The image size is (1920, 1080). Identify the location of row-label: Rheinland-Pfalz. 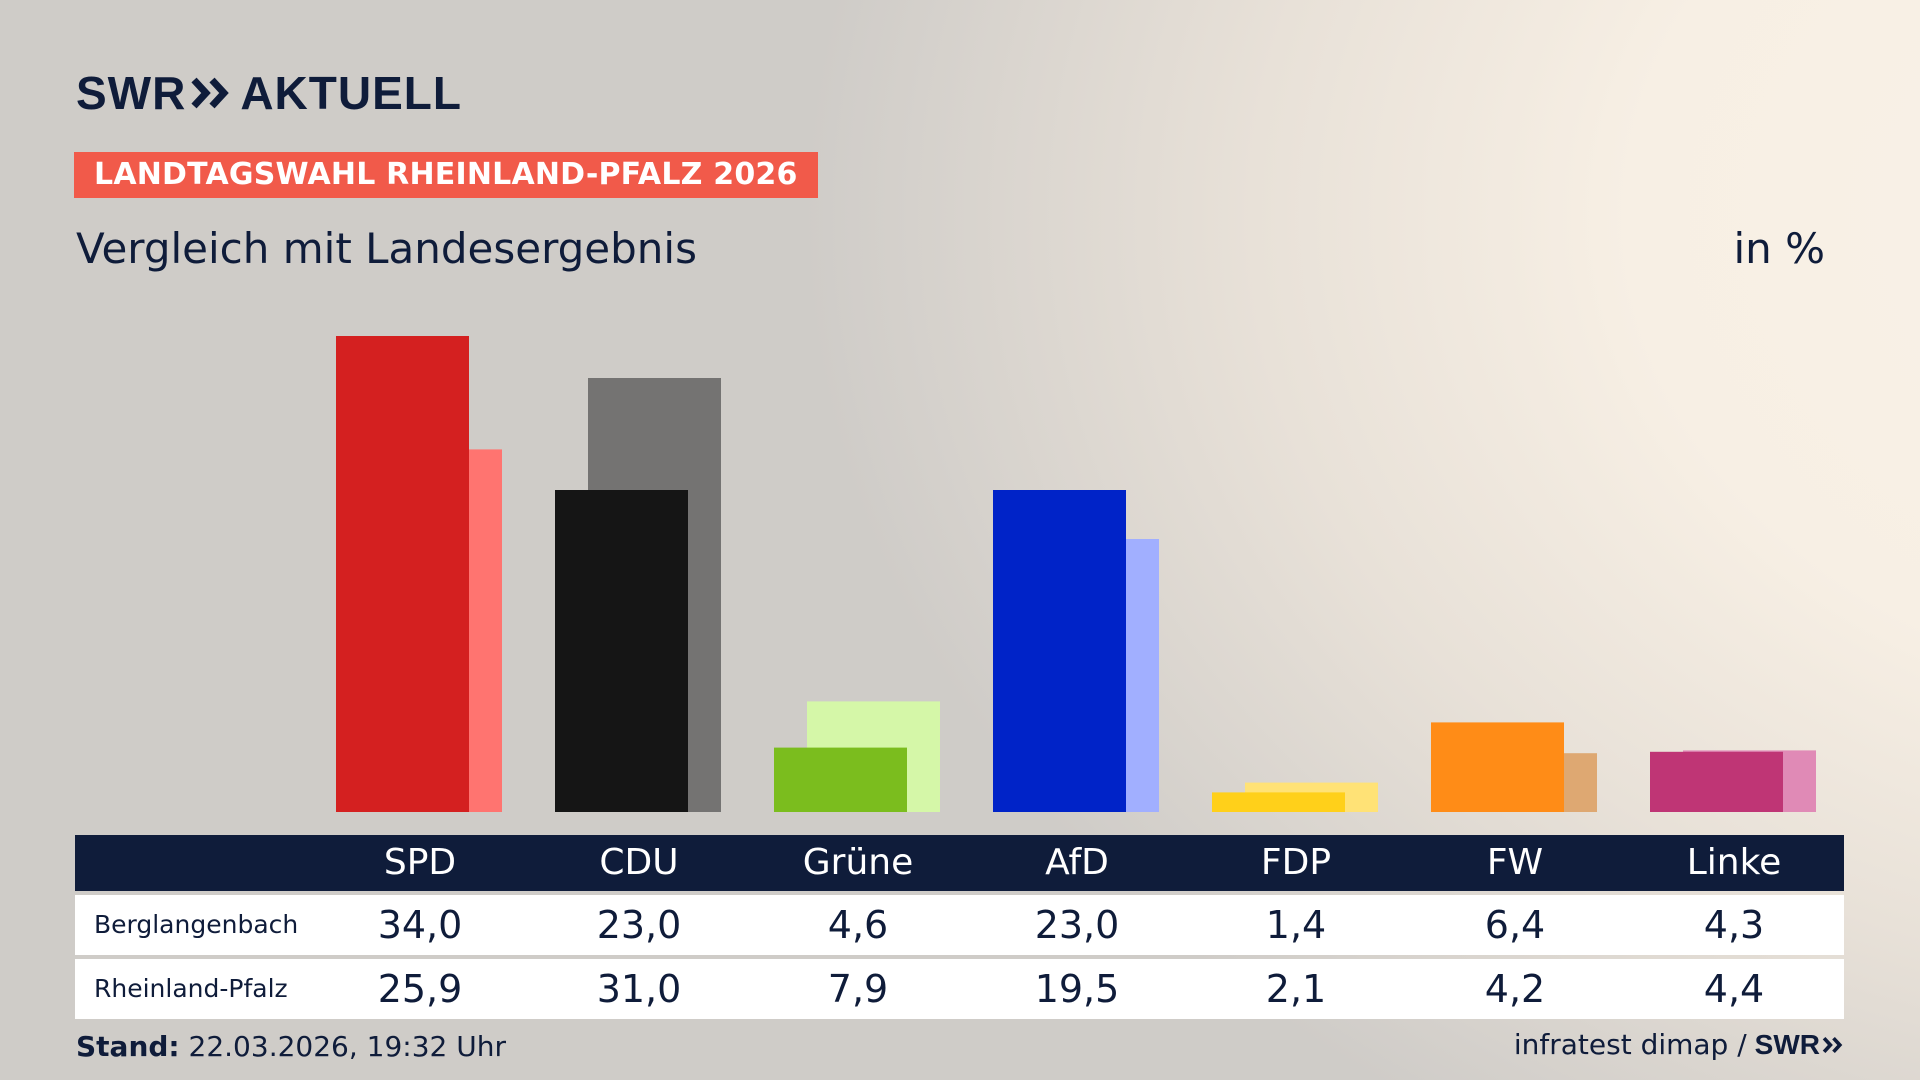
(191, 988).